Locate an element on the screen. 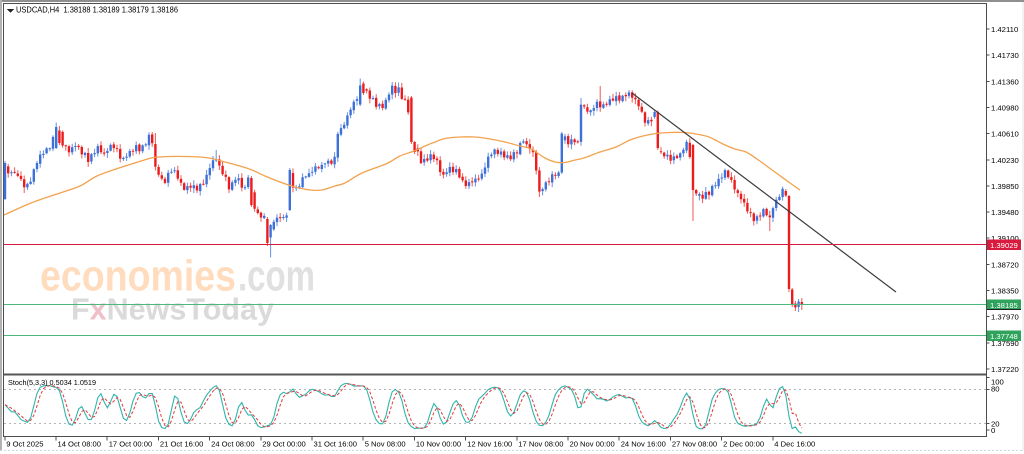 The height and width of the screenshot is (454, 1024). svg-text: 17 Oct 00:00 is located at coordinates (130, 444).